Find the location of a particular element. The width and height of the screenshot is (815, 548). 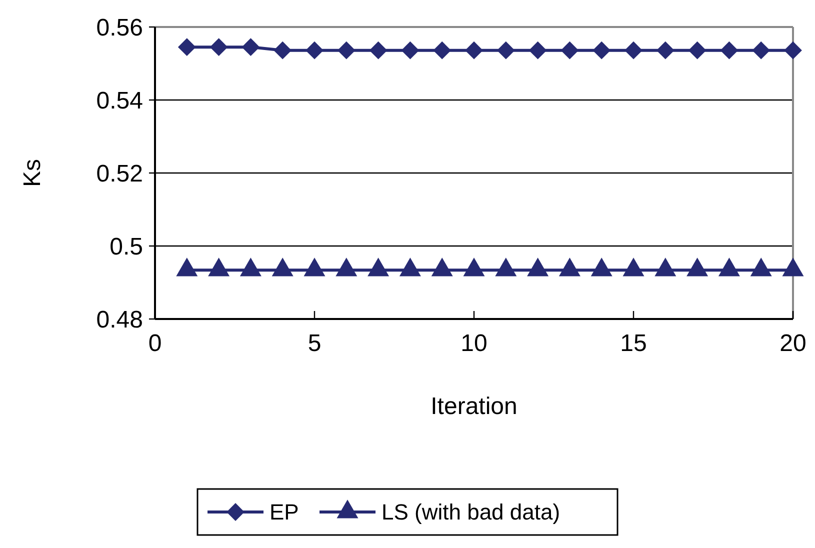

y-axis-title: Ks is located at coordinates (32, 173).